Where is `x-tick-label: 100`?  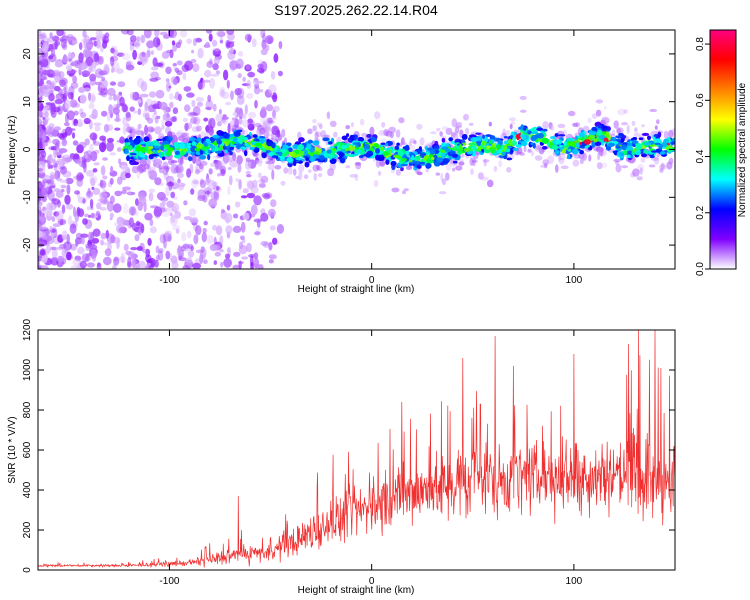 x-tick-label: 100 is located at coordinates (574, 581).